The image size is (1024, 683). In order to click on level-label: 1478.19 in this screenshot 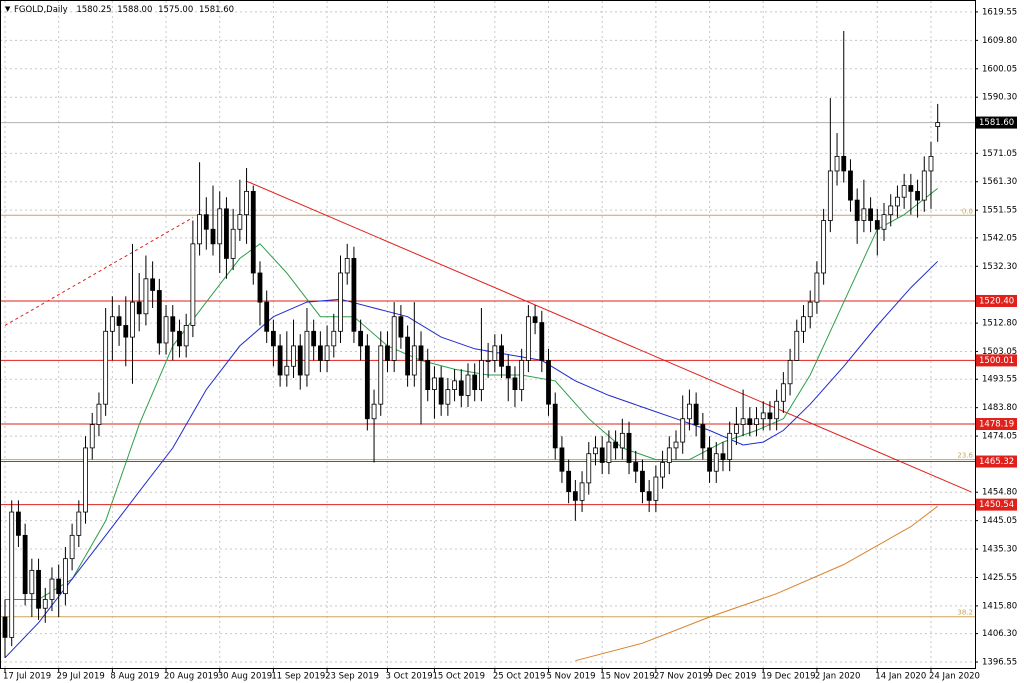, I will do `click(996, 425)`.